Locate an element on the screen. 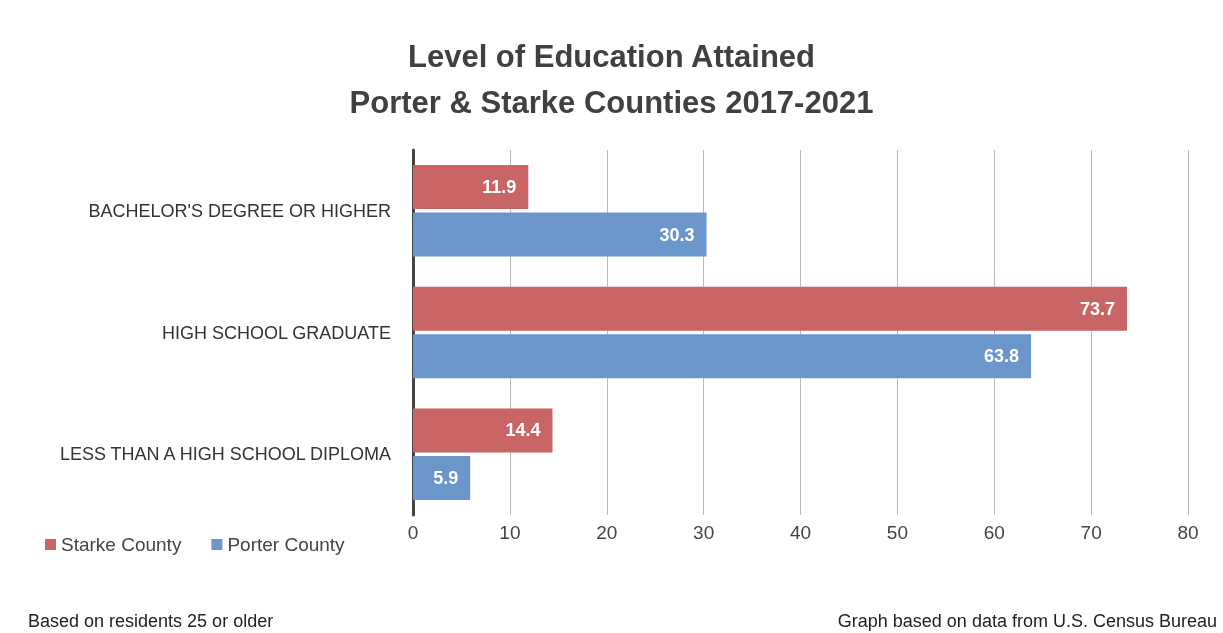 The width and height of the screenshot is (1223, 633). data-label: 63.8 is located at coordinates (1002, 356).